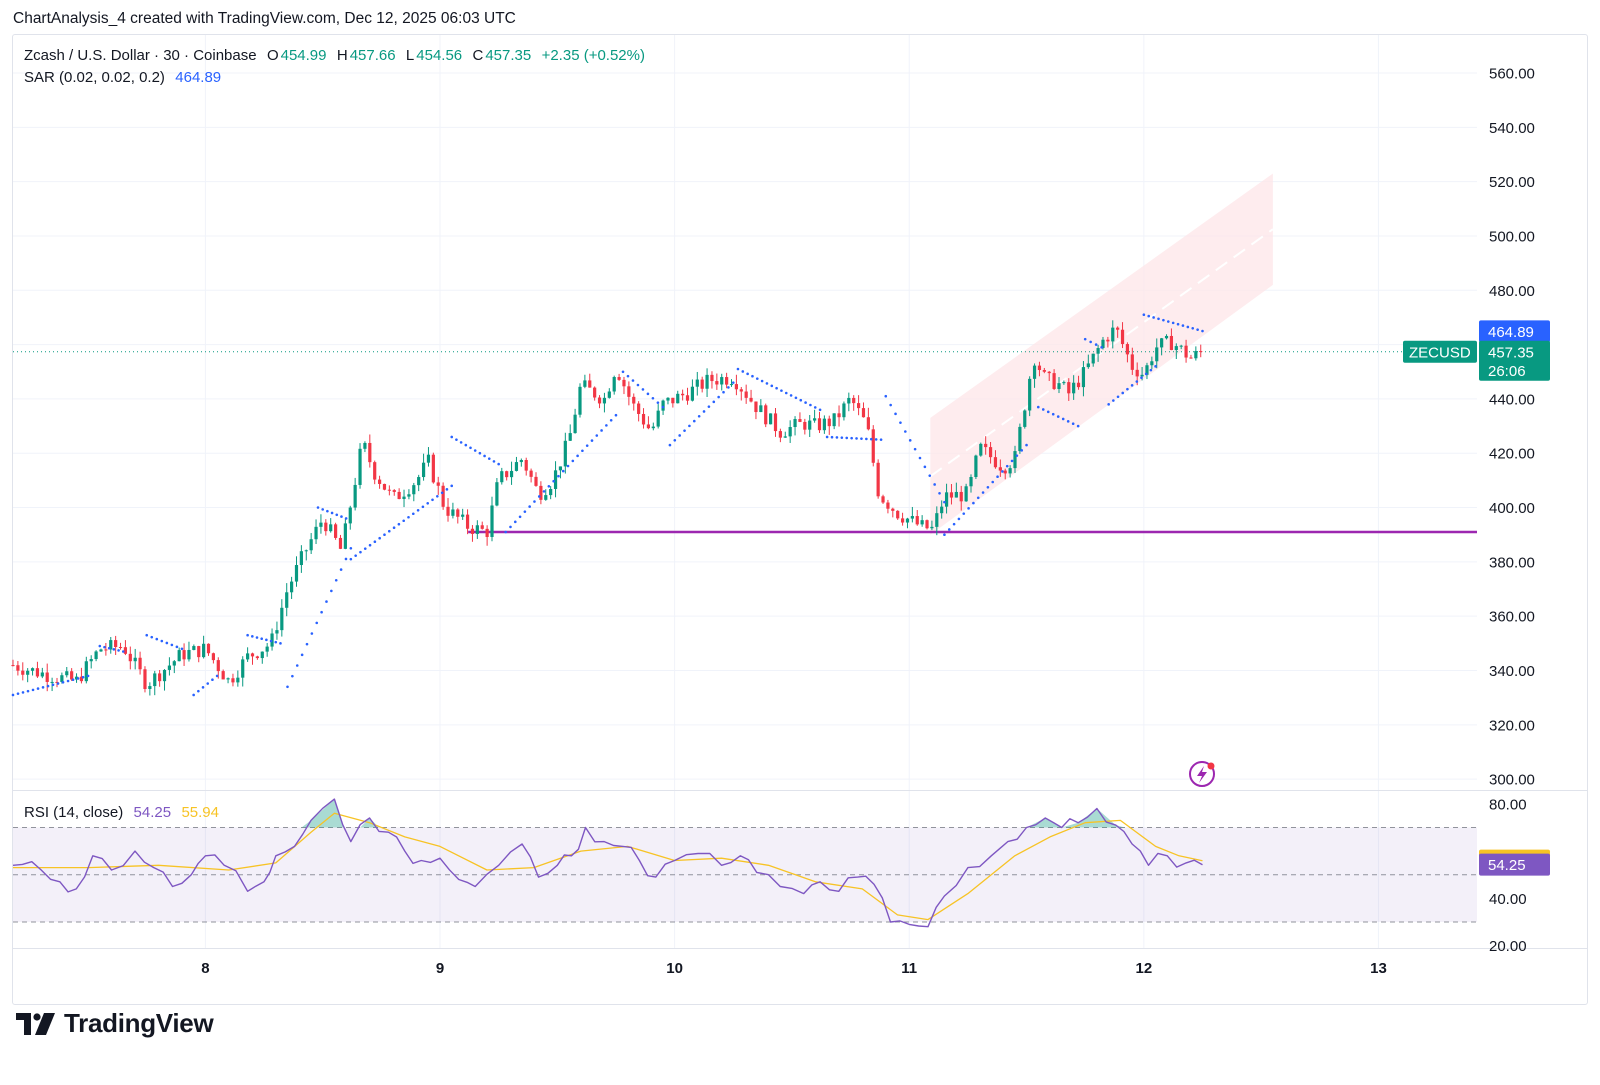  I want to click on time-axis-label: 10, so click(674, 968).